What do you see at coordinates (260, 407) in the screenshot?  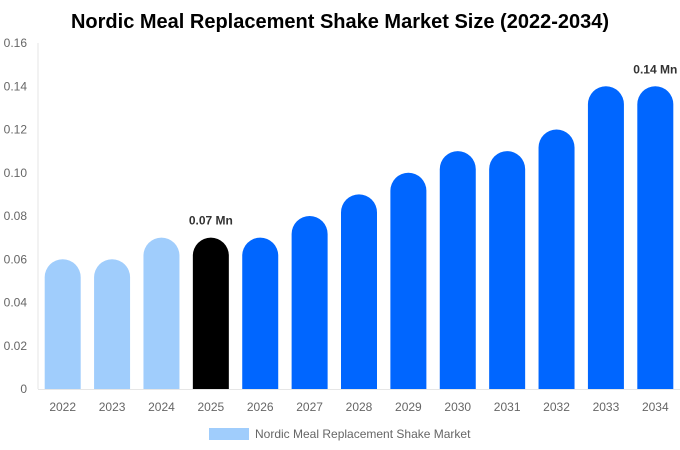 I see `x-tick-label: 2026` at bounding box center [260, 407].